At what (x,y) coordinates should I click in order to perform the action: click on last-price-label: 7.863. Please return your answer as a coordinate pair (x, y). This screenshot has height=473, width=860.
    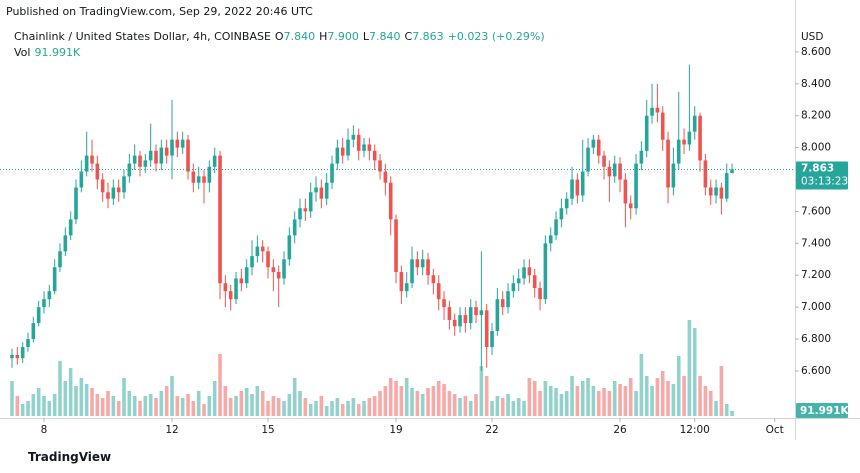
    Looking at the image, I should click on (817, 168).